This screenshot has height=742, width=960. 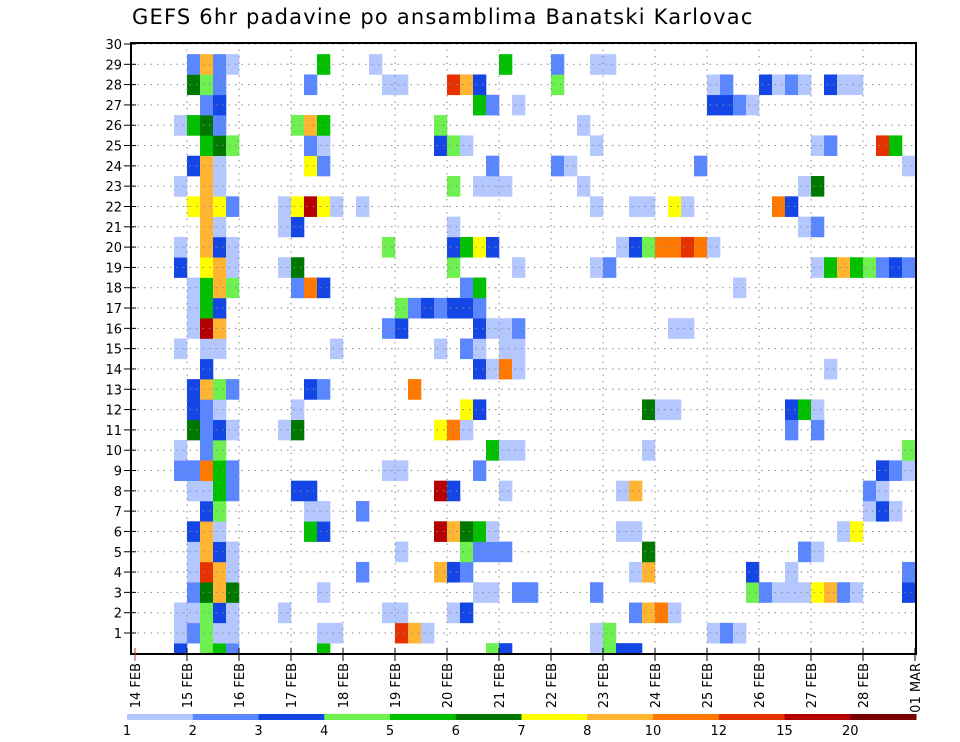 I want to click on color-legend: 1 2 3 4 5 6 7 8 10 12 15 20, so click(x=520, y=726).